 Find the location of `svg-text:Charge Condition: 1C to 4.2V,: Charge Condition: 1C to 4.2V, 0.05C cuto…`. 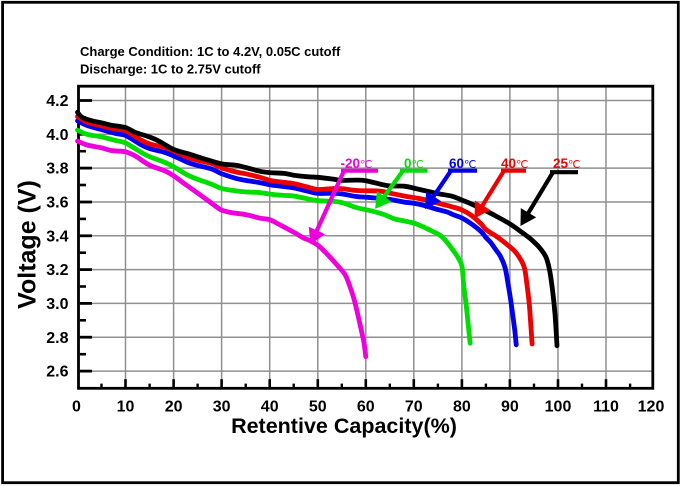

svg-text:Charge Condition: 1C to 4.2V,: Charge Condition: 1C to 4.2V, 0.05C cuto… is located at coordinates (210, 51).